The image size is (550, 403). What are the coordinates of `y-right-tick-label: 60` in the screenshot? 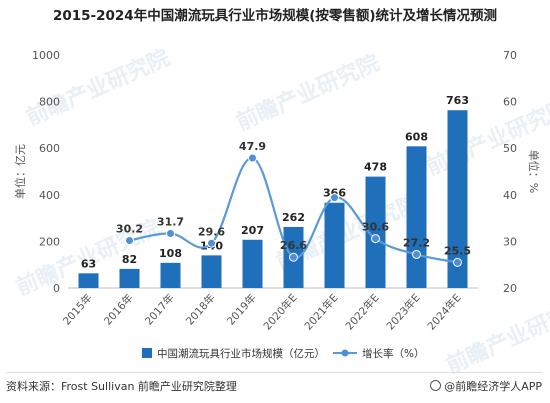 It's located at (510, 102).